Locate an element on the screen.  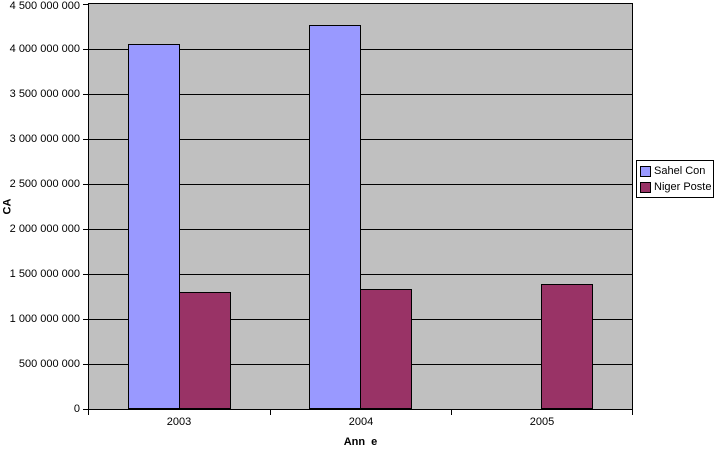
legend: Sahel Con Niger Poste is located at coordinates (675, 179).